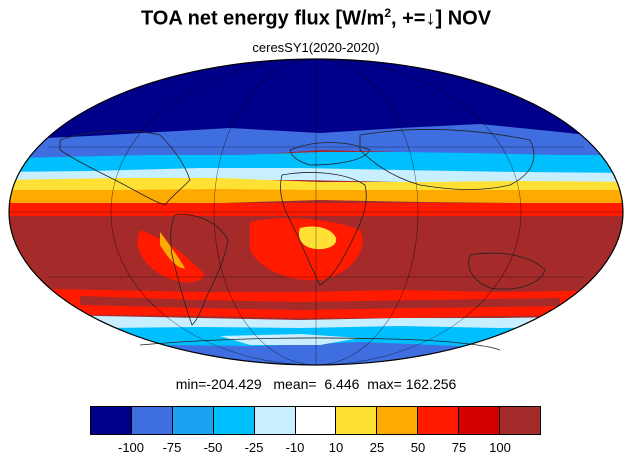  I want to click on zone-africa-yellow, so click(317, 238).